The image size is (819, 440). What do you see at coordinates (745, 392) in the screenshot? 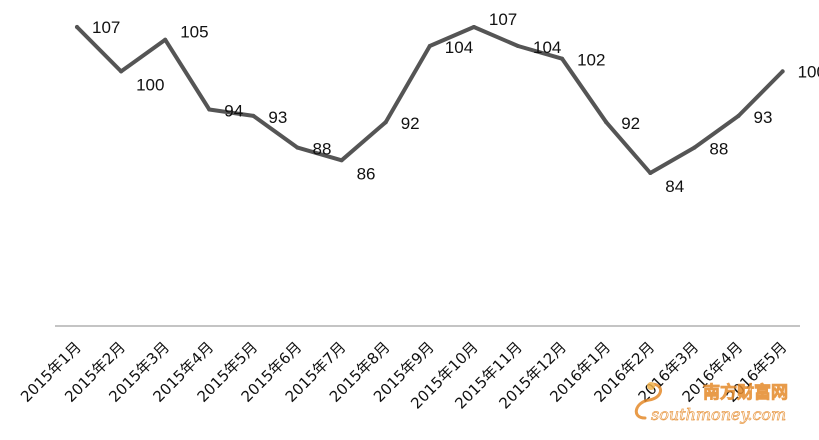
I see `watermark-chinese-text: 南方财富网` at bounding box center [745, 392].